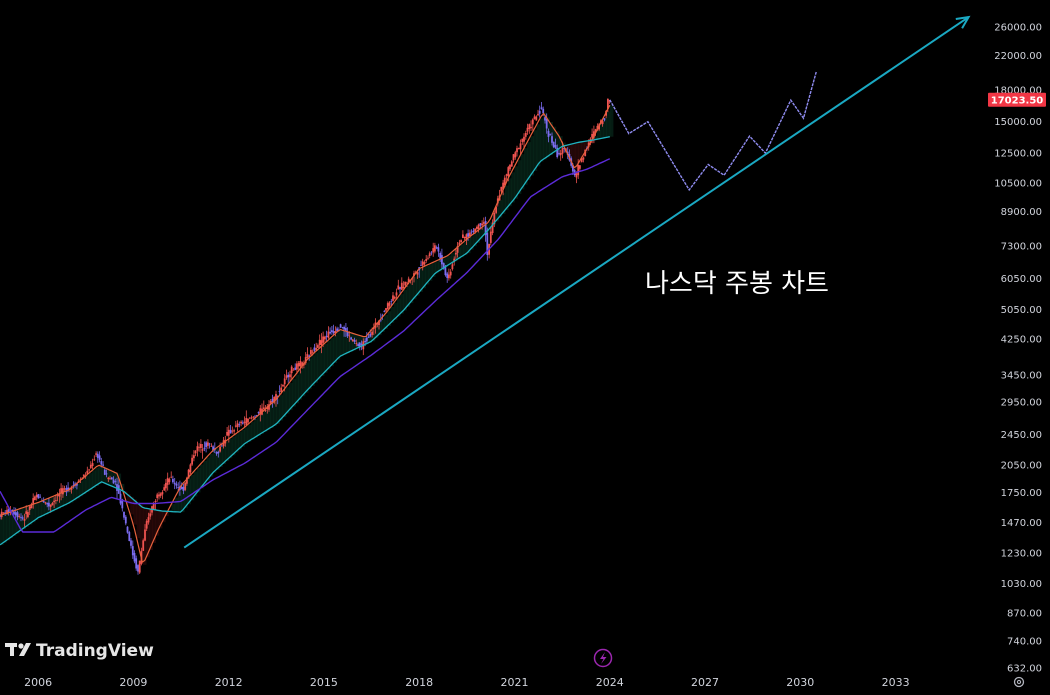 The image size is (1050, 695). What do you see at coordinates (1018, 91) in the screenshot?
I see `y-tick-label: 18000.00` at bounding box center [1018, 91].